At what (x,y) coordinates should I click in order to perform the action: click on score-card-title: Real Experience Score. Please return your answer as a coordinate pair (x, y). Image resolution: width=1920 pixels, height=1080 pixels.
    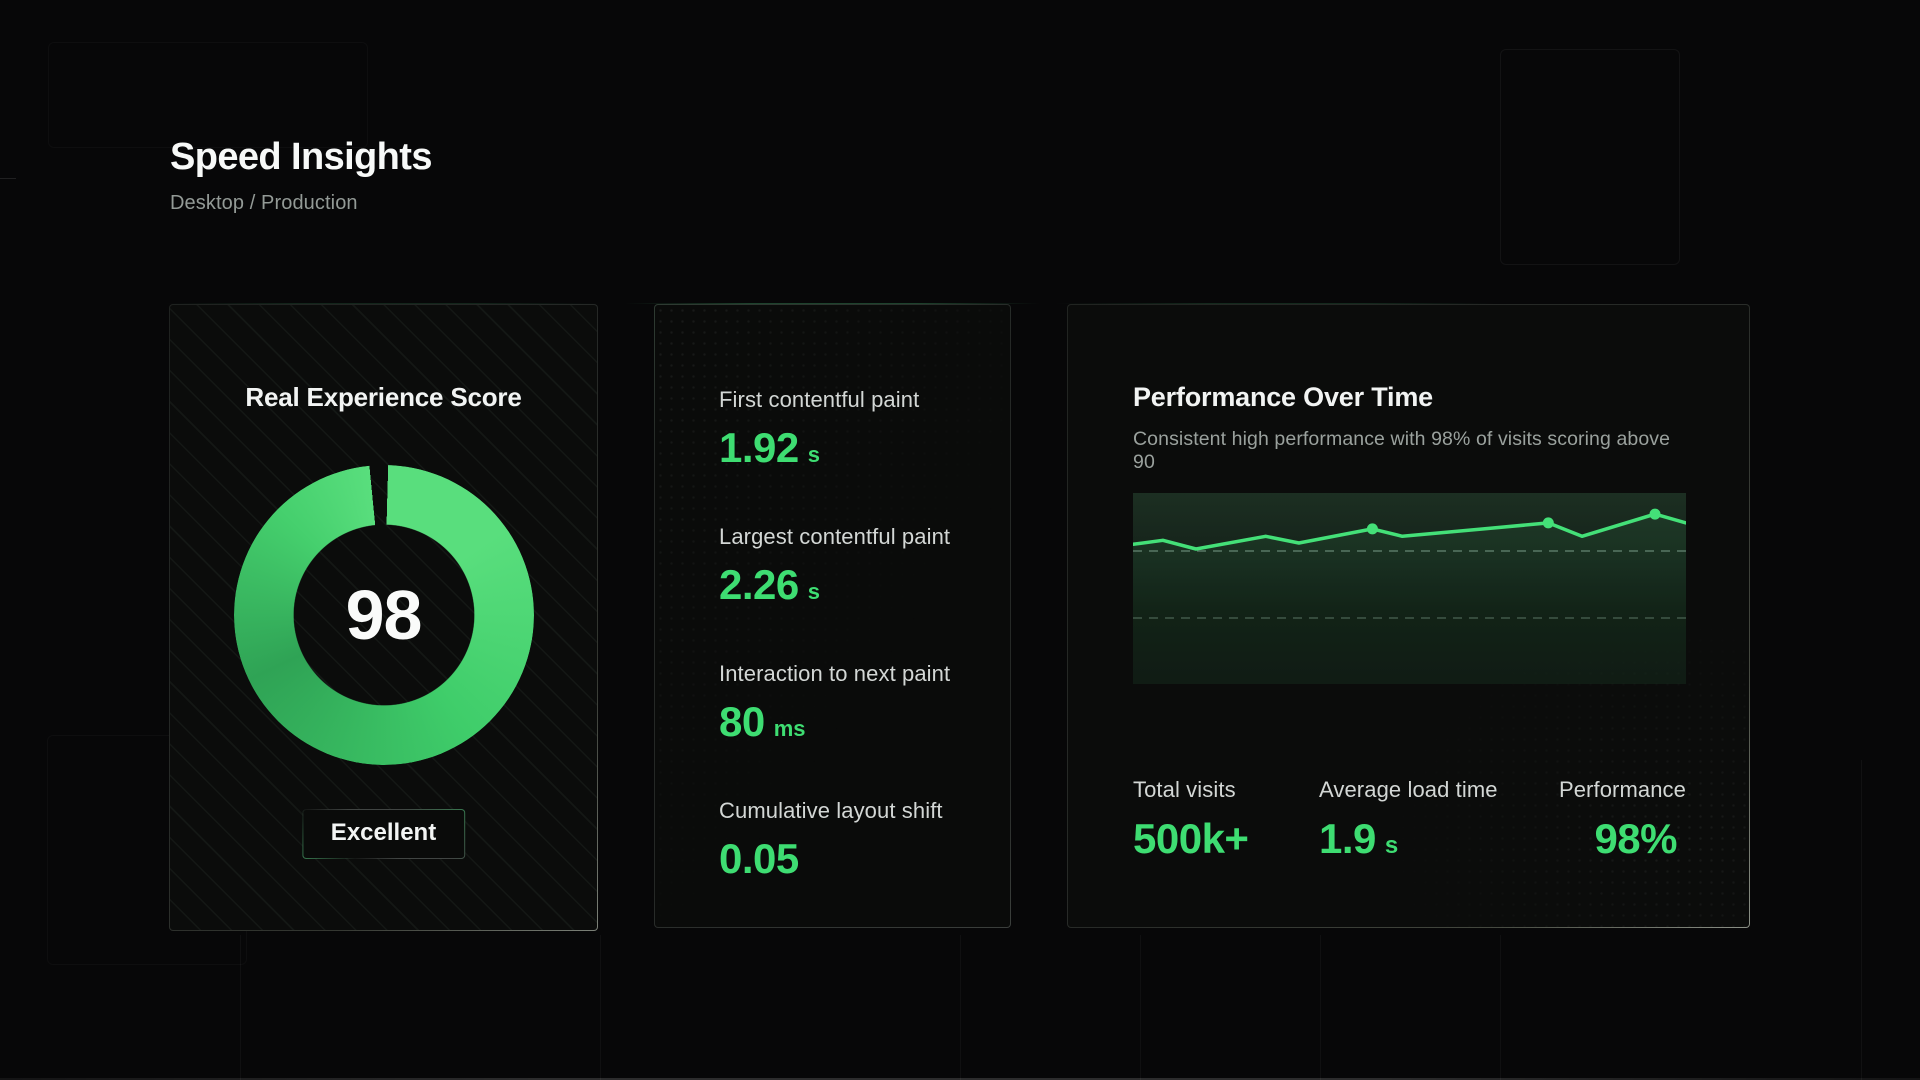
    Looking at the image, I should click on (383, 397).